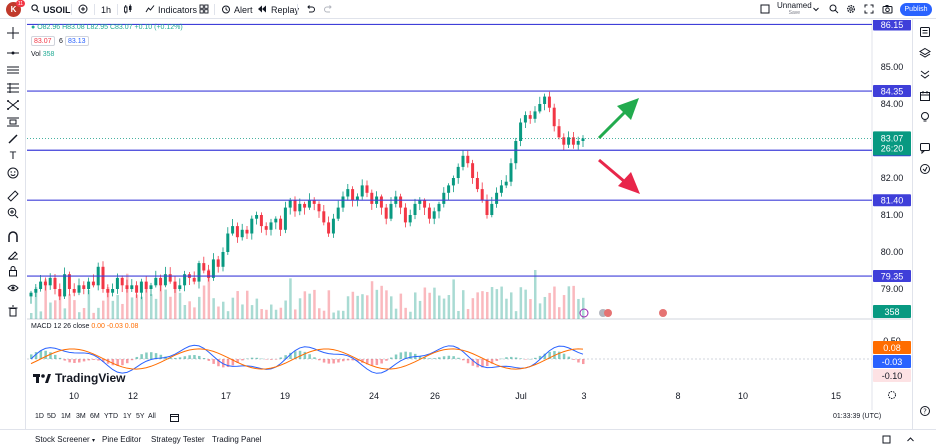 The width and height of the screenshot is (936, 448). What do you see at coordinates (127, 416) in the screenshot?
I see `range-1y: 1Y` at bounding box center [127, 416].